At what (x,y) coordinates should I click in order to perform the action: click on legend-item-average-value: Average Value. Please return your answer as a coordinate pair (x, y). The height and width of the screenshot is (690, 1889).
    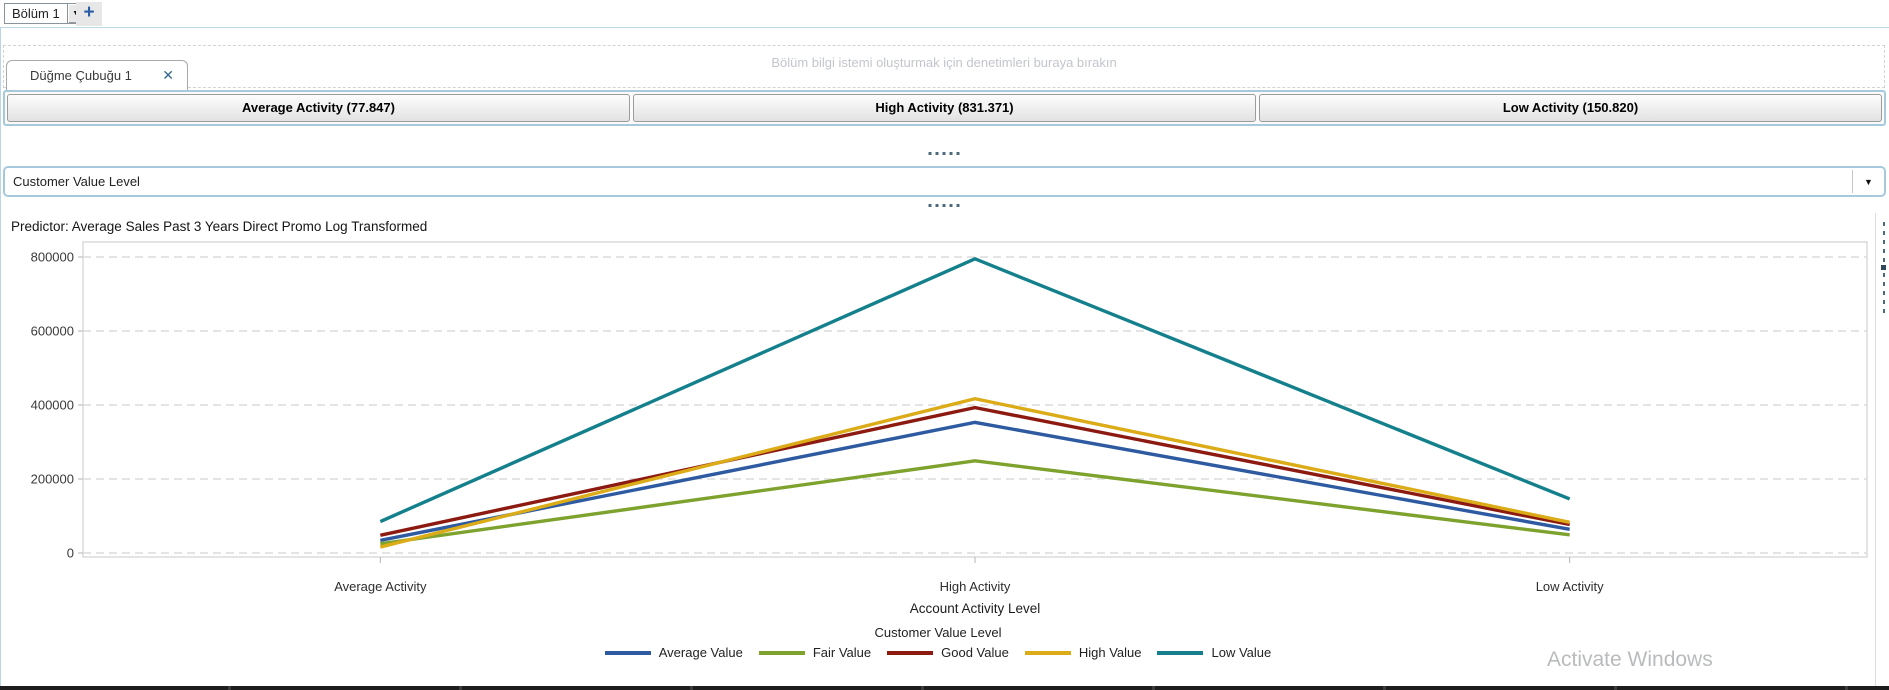
    Looking at the image, I should click on (673, 652).